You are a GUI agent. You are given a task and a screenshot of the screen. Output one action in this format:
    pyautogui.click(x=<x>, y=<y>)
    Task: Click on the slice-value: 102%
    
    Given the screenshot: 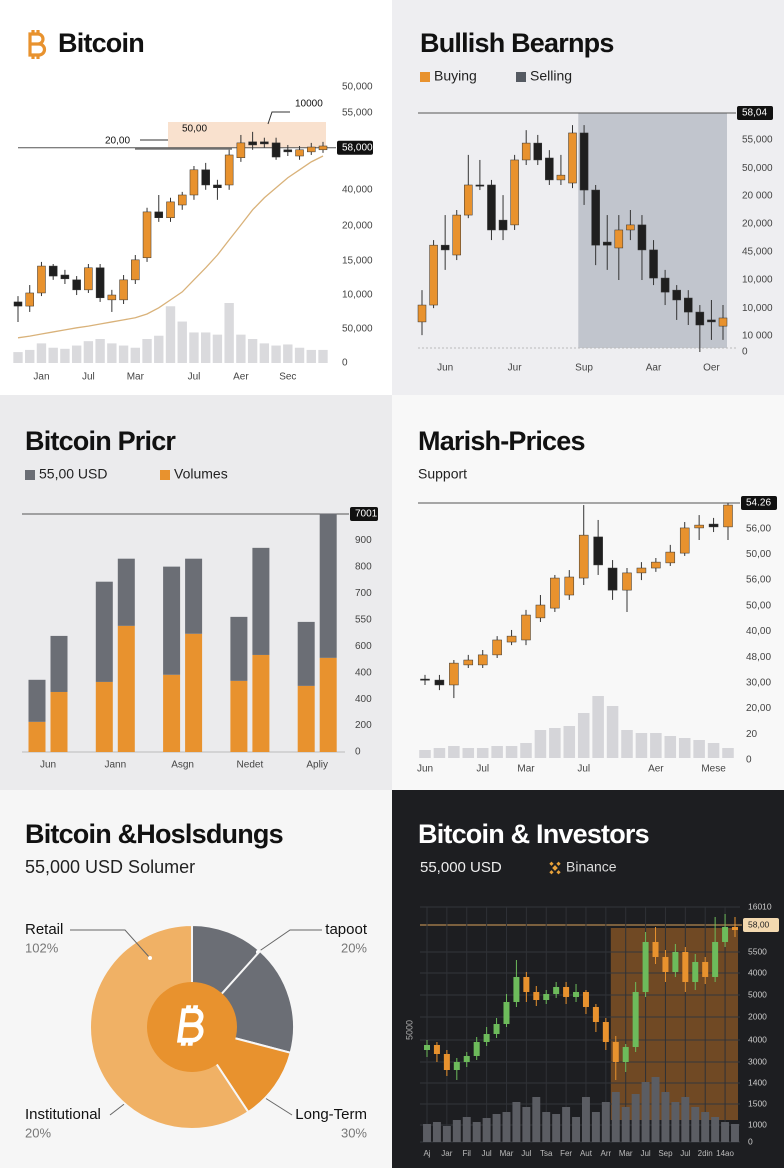 What is the action you would take?
    pyautogui.click(x=42, y=947)
    